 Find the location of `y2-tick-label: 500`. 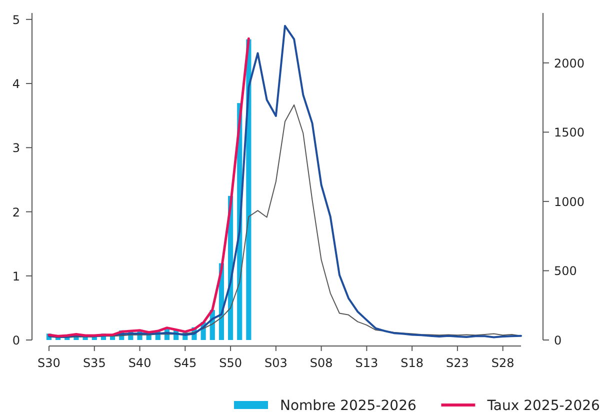

y2-tick-label: 500 is located at coordinates (565, 271).